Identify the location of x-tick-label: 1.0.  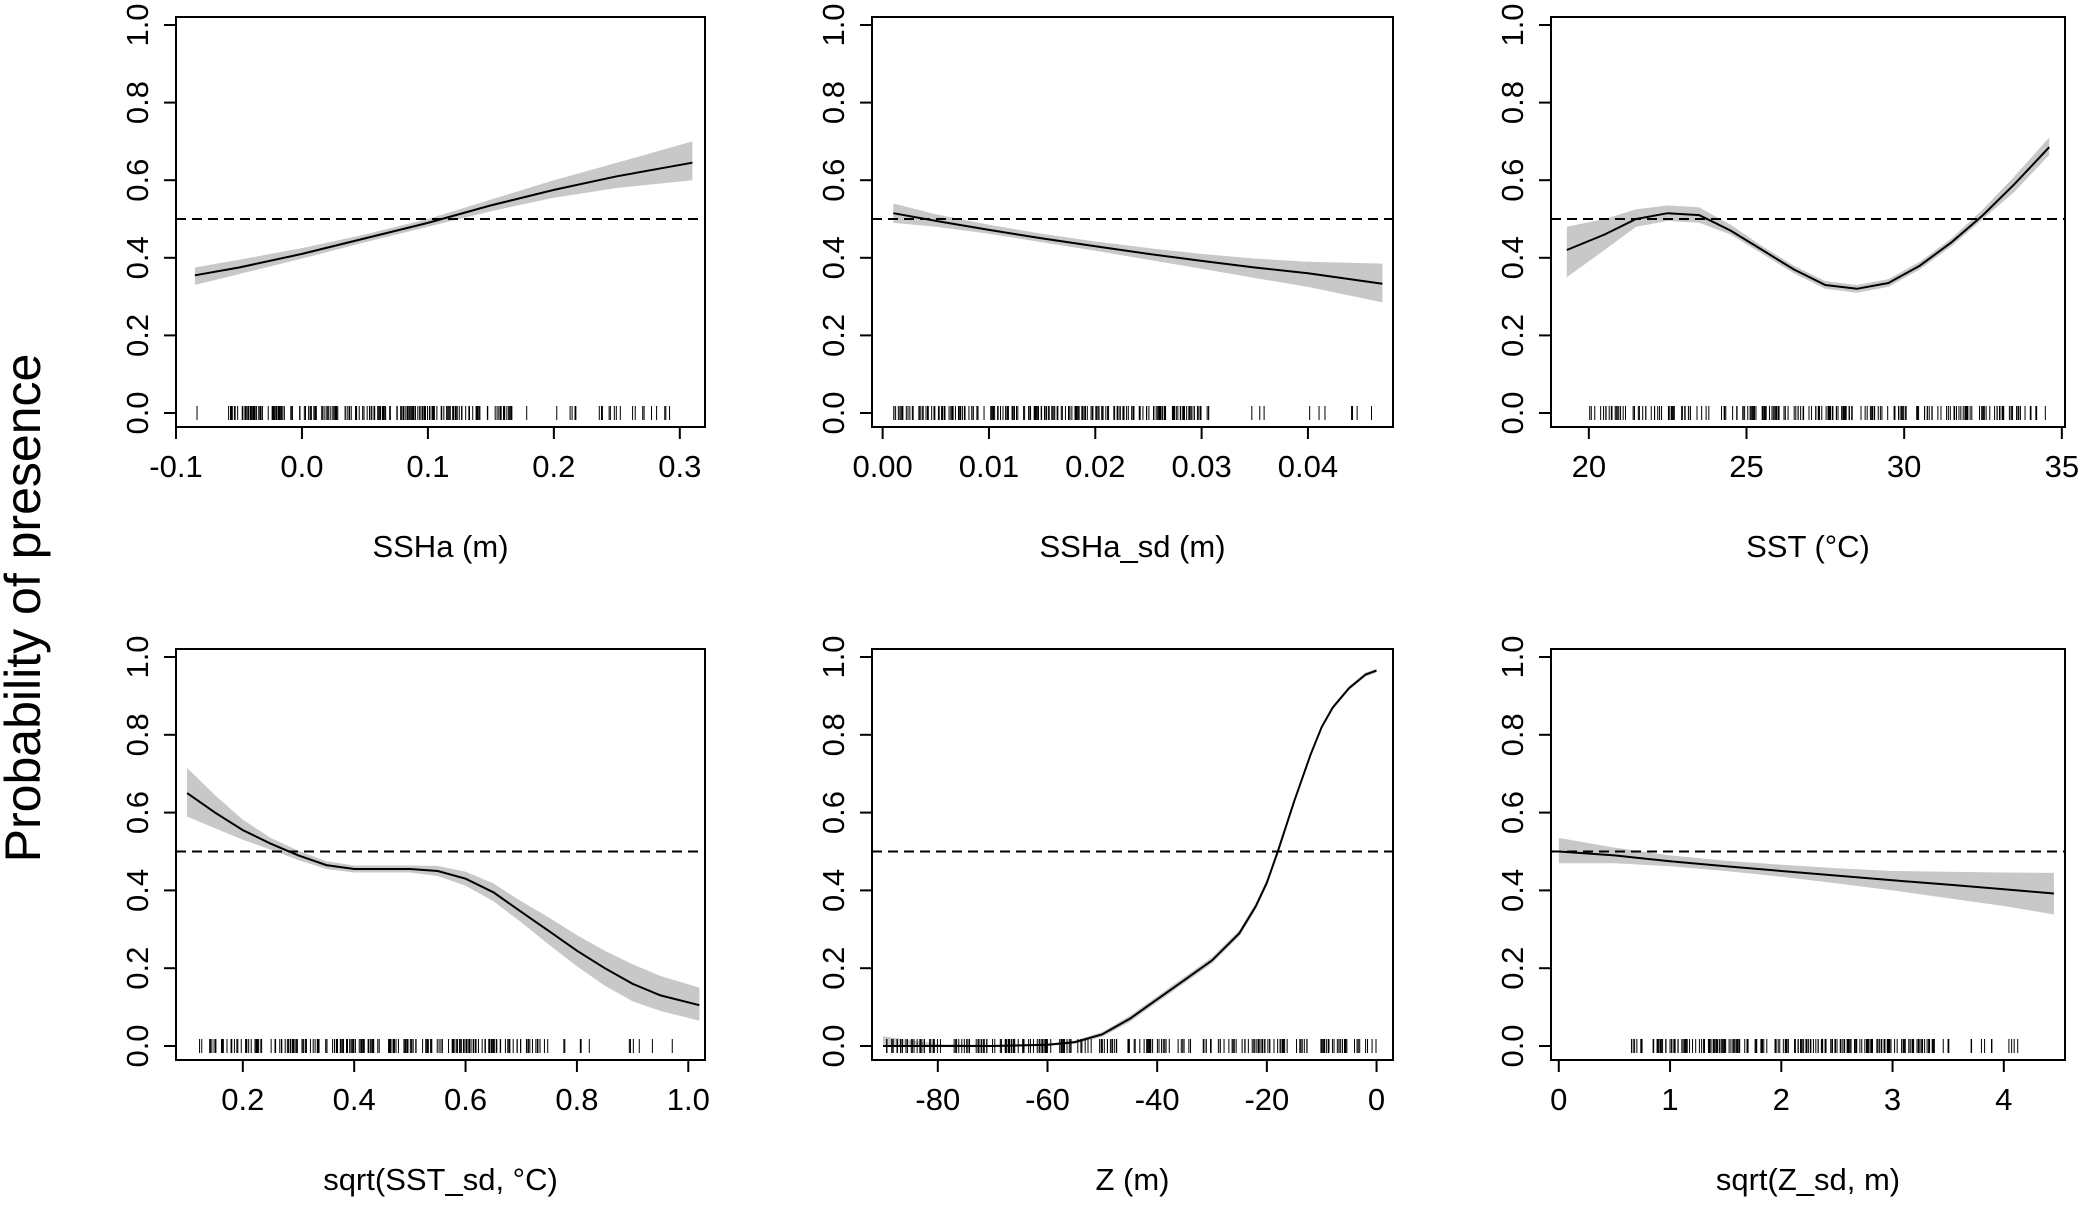
(688, 1099).